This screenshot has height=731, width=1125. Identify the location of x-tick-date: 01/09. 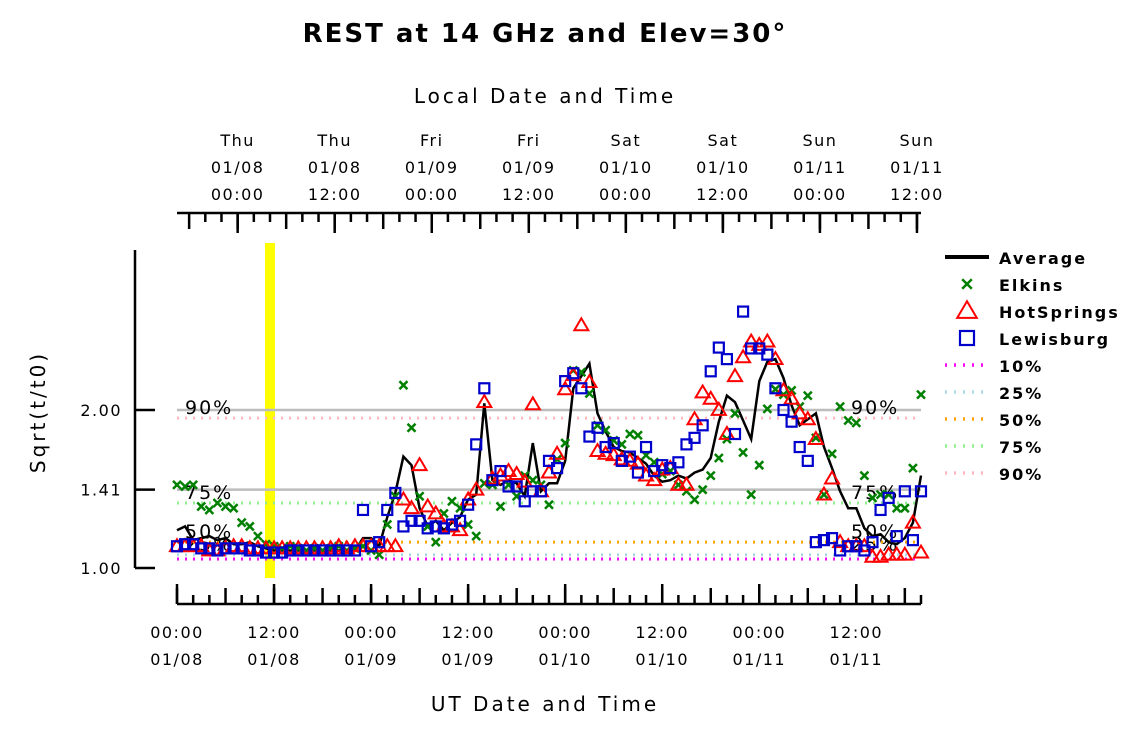
(468, 659).